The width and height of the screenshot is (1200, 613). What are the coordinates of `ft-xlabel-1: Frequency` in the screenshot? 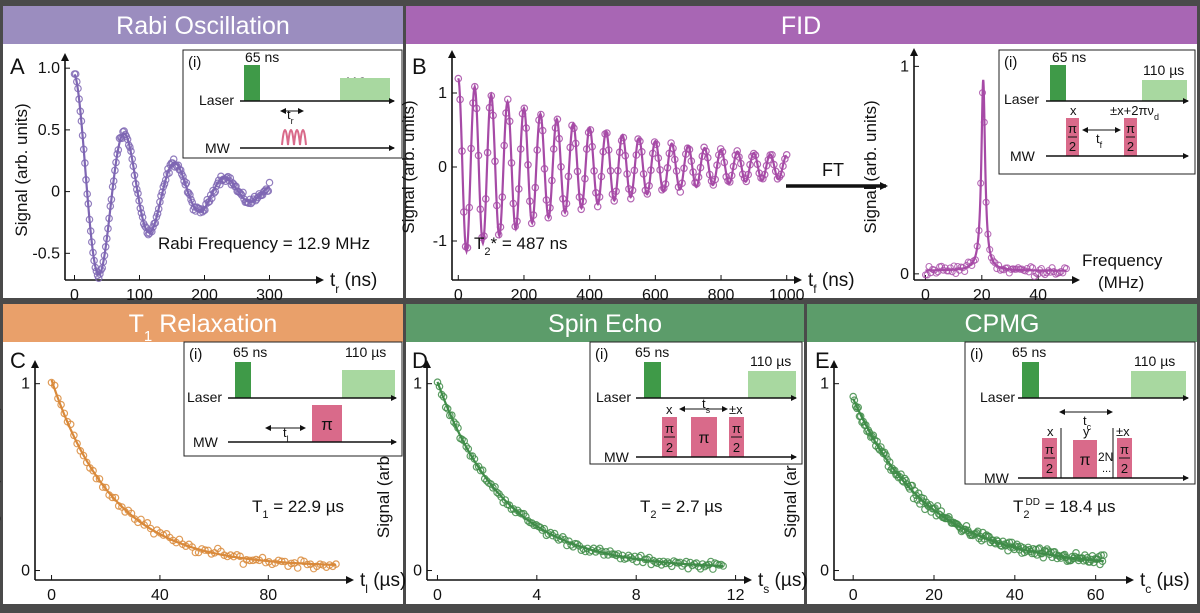 It's located at (1122, 260).